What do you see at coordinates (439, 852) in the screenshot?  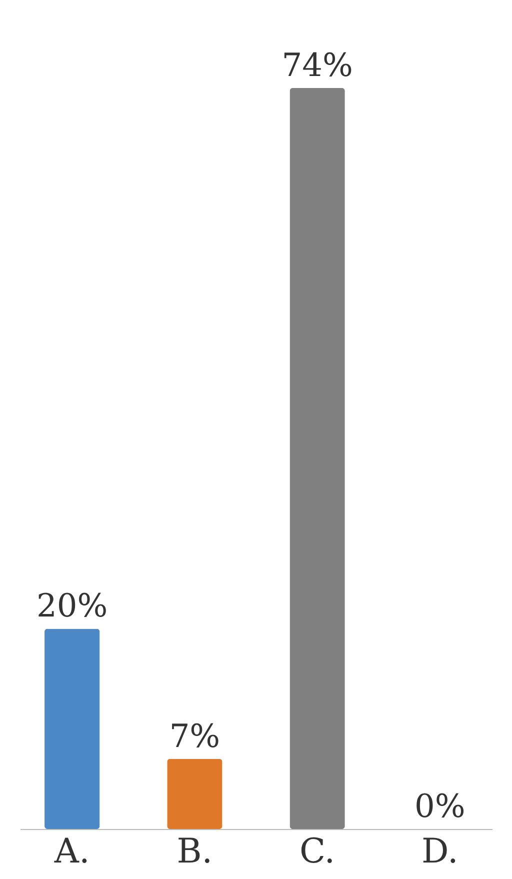 I see `x-tick-label: D.` at bounding box center [439, 852].